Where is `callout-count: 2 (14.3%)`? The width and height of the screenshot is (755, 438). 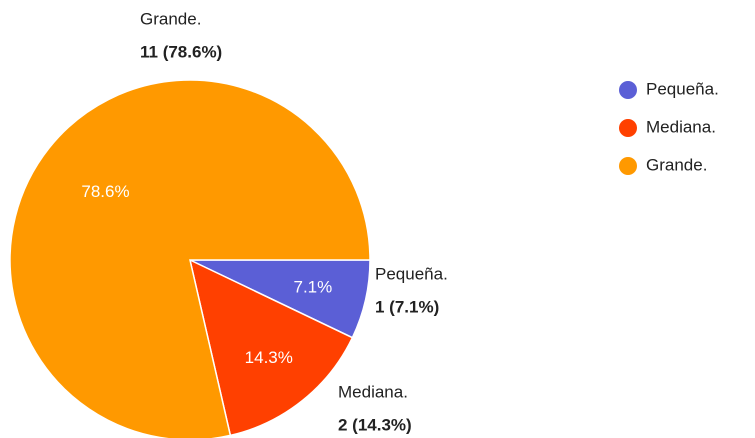 callout-count: 2 (14.3%) is located at coordinates (375, 424).